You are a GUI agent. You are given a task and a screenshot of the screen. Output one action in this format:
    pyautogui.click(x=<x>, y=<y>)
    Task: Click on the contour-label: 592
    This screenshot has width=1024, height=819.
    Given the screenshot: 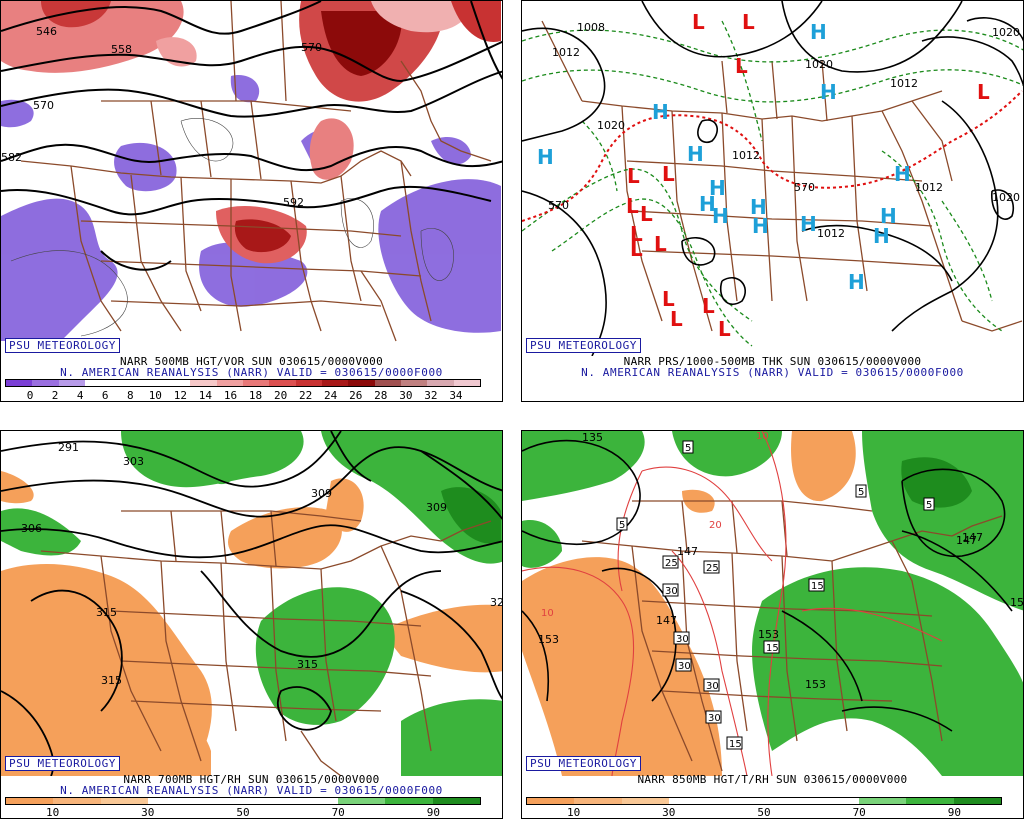 What is the action you would take?
    pyautogui.click(x=293, y=202)
    